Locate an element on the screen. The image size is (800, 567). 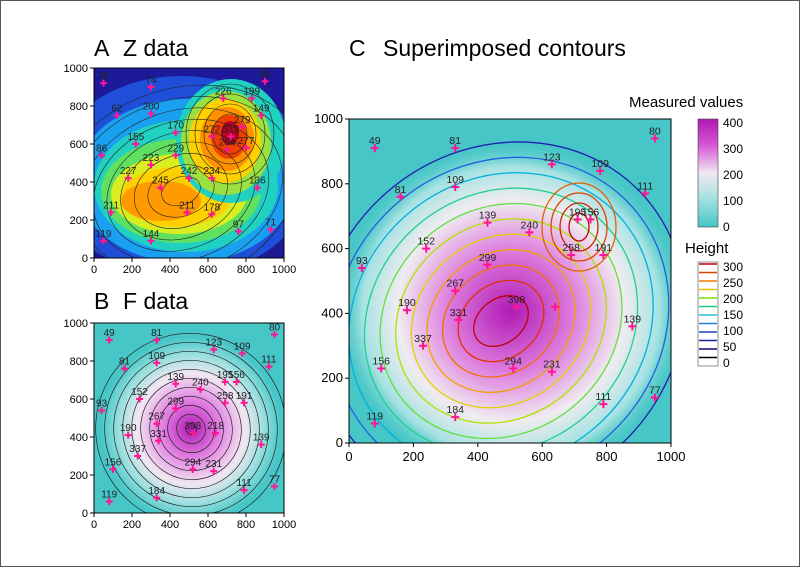
data-point: 156 is located at coordinates (113, 465).